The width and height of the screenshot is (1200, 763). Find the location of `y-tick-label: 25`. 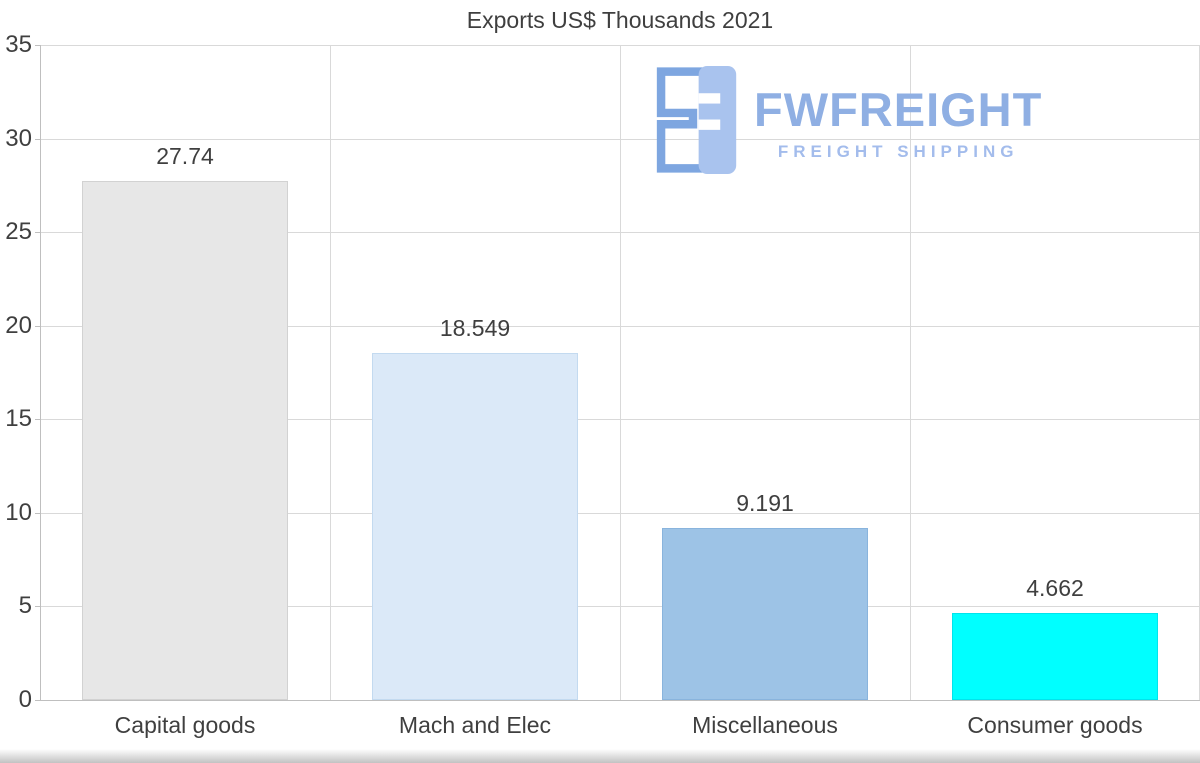

y-tick-label: 25 is located at coordinates (18, 231).